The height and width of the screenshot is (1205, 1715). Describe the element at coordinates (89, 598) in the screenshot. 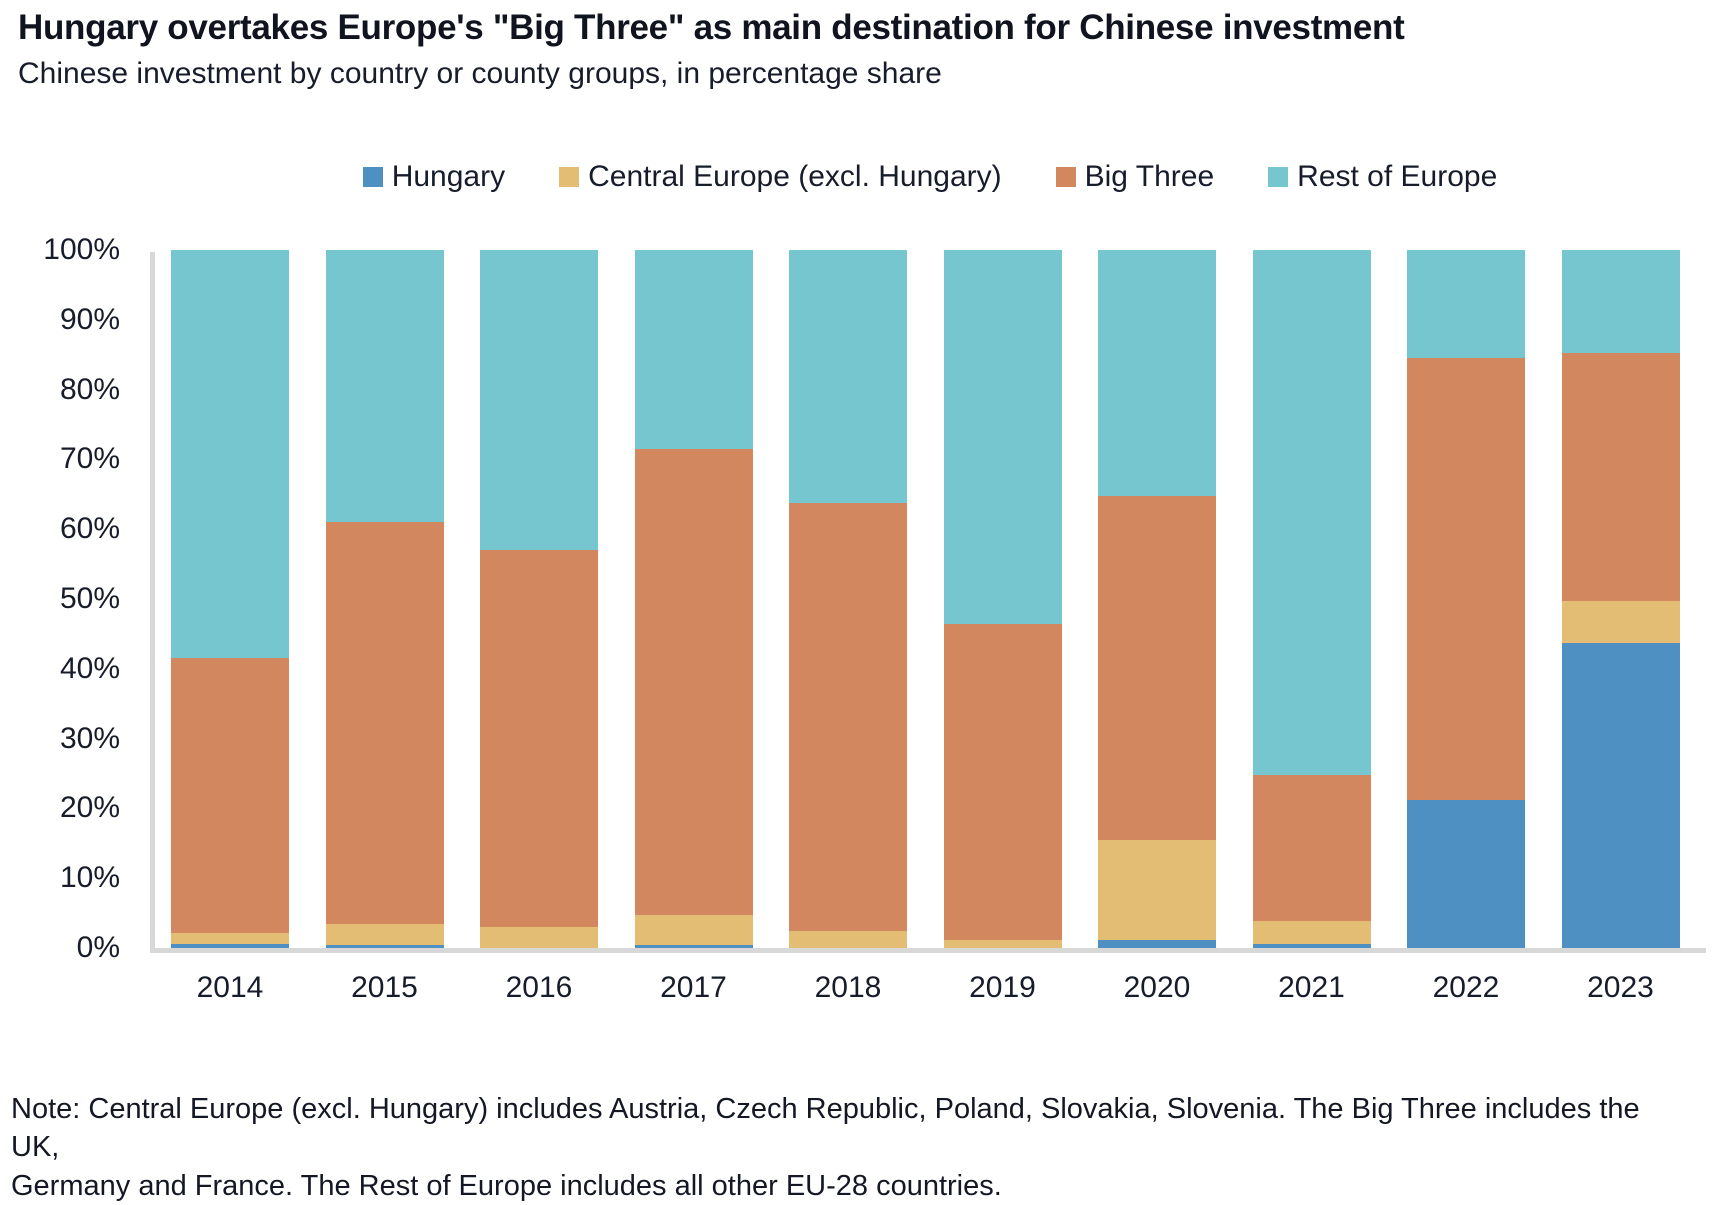

I see `y-tick-label-50: 50%` at that location.